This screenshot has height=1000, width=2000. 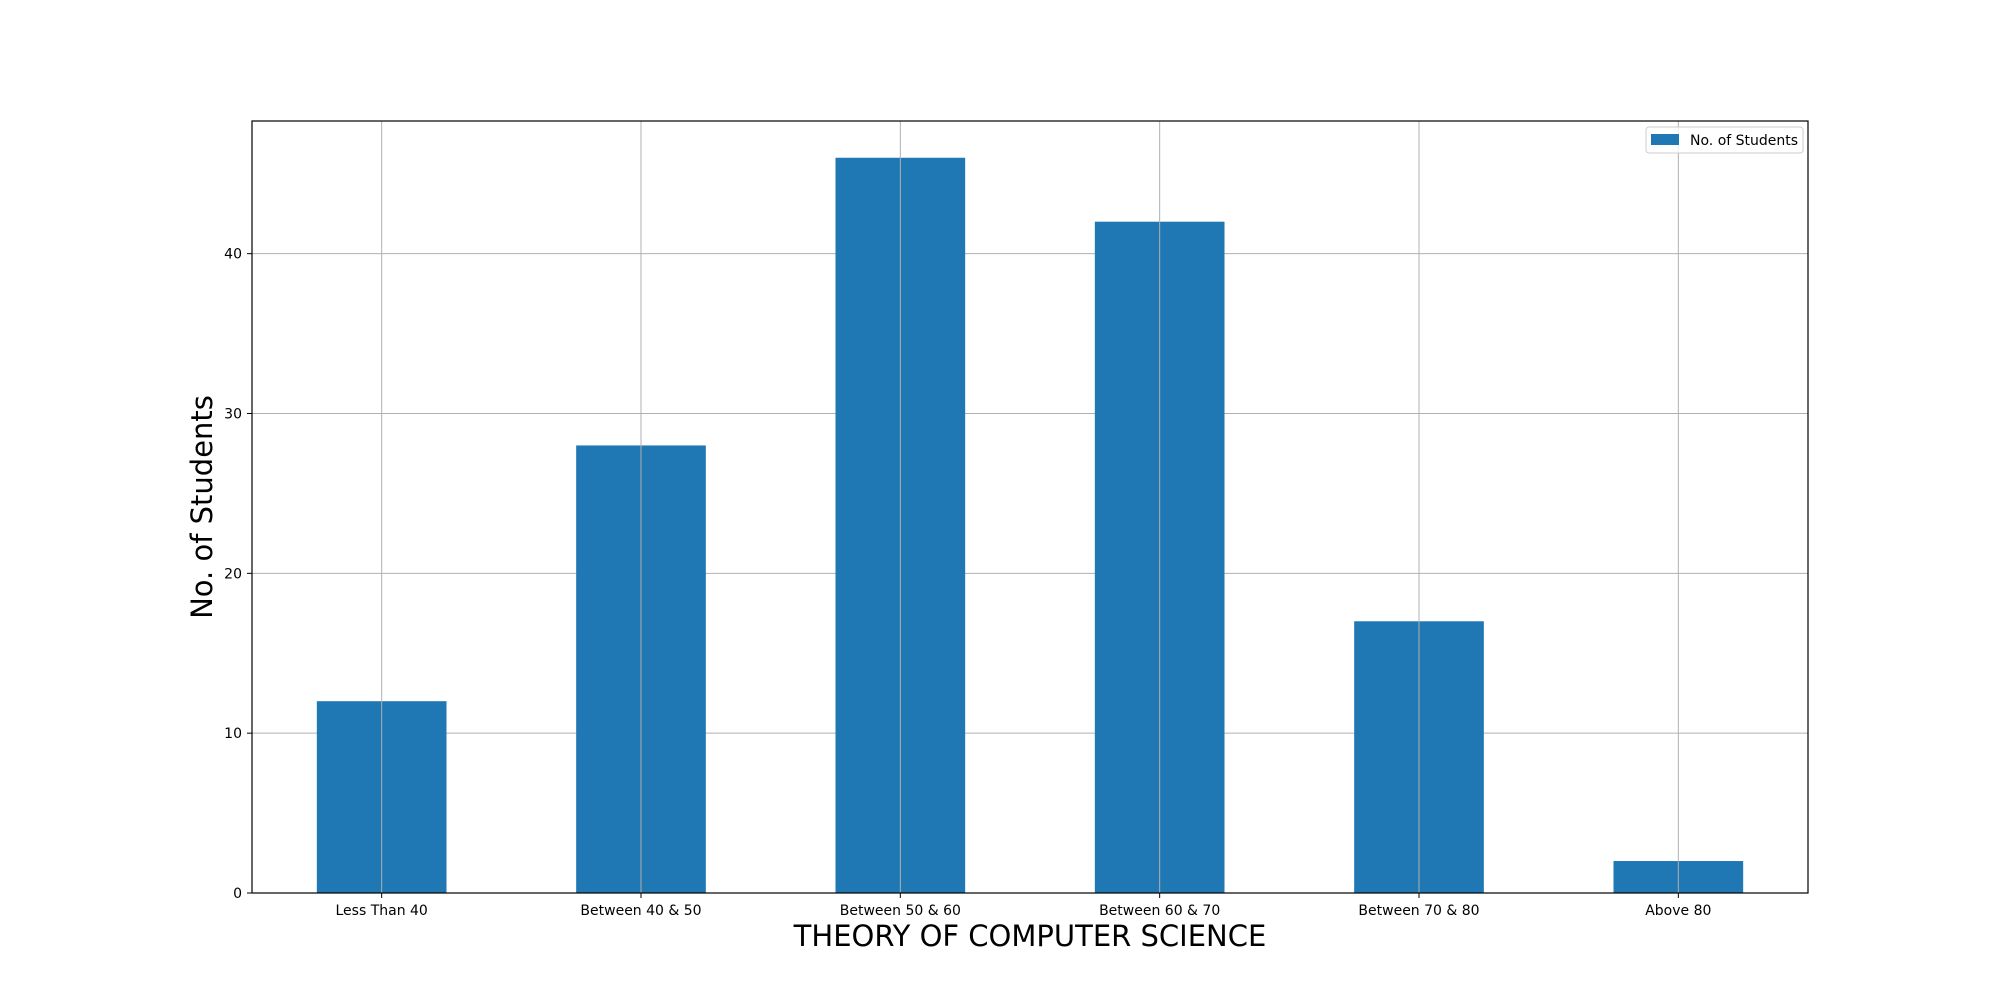 What do you see at coordinates (1744, 141) in the screenshot?
I see `legend-label: No. of Students` at bounding box center [1744, 141].